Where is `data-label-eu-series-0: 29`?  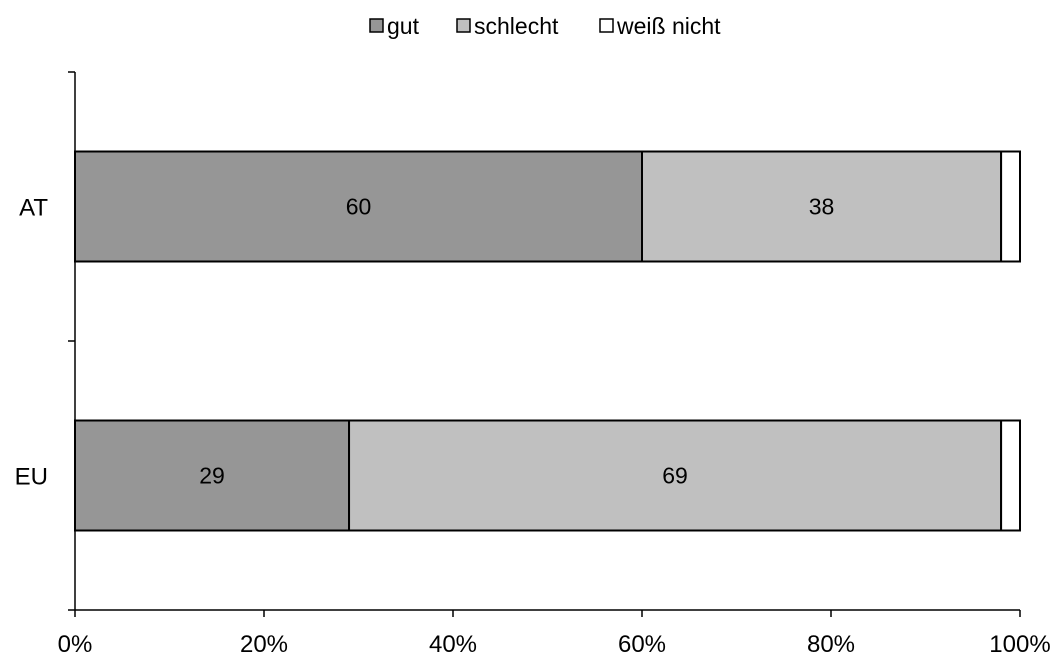 data-label-eu-series-0: 29 is located at coordinates (212, 476).